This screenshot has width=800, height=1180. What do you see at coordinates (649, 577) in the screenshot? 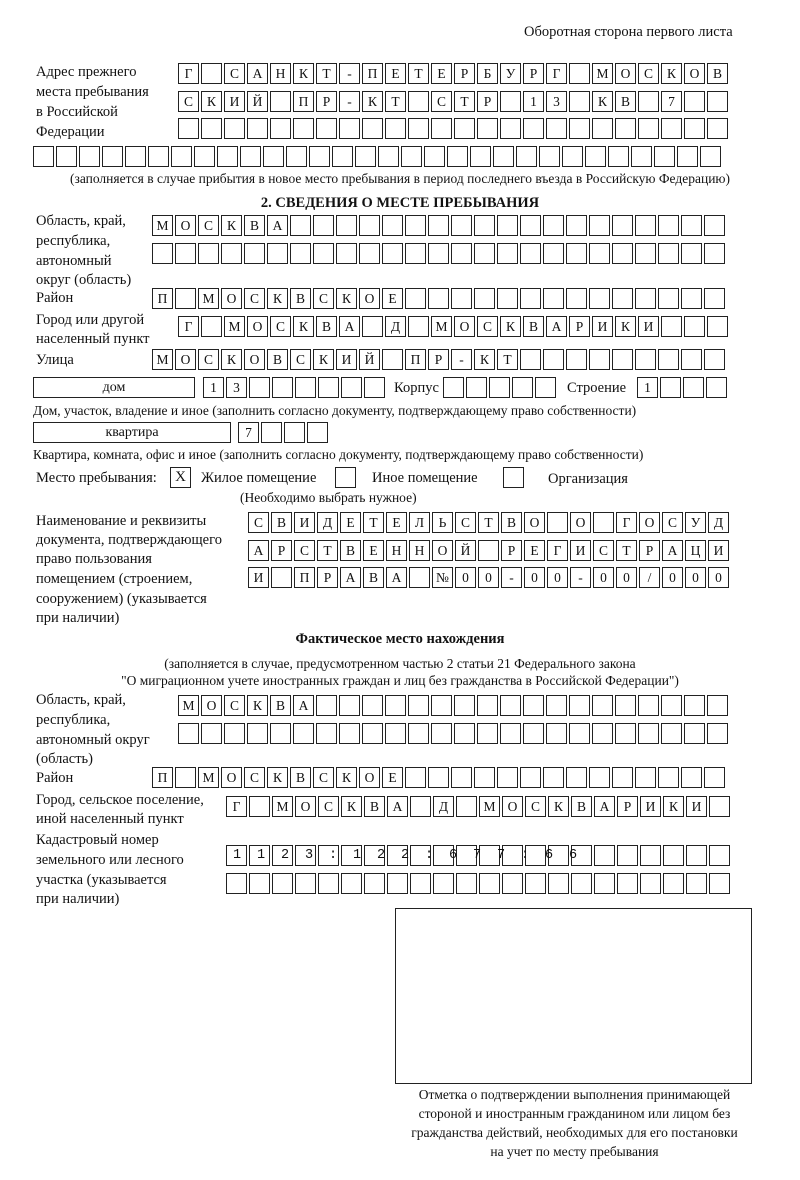
I see `letter-cell: /` at bounding box center [649, 577].